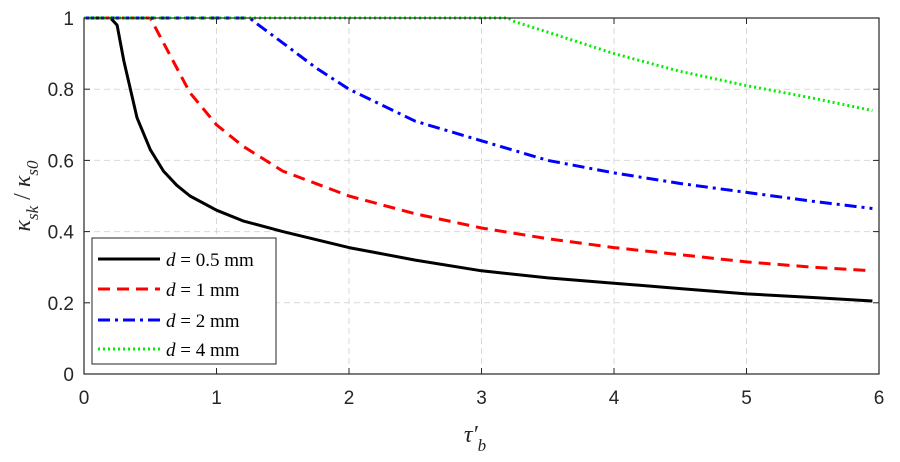 Image resolution: width=900 pixels, height=462 pixels. I want to click on y-axis-label-slash: /, so click(23, 196).